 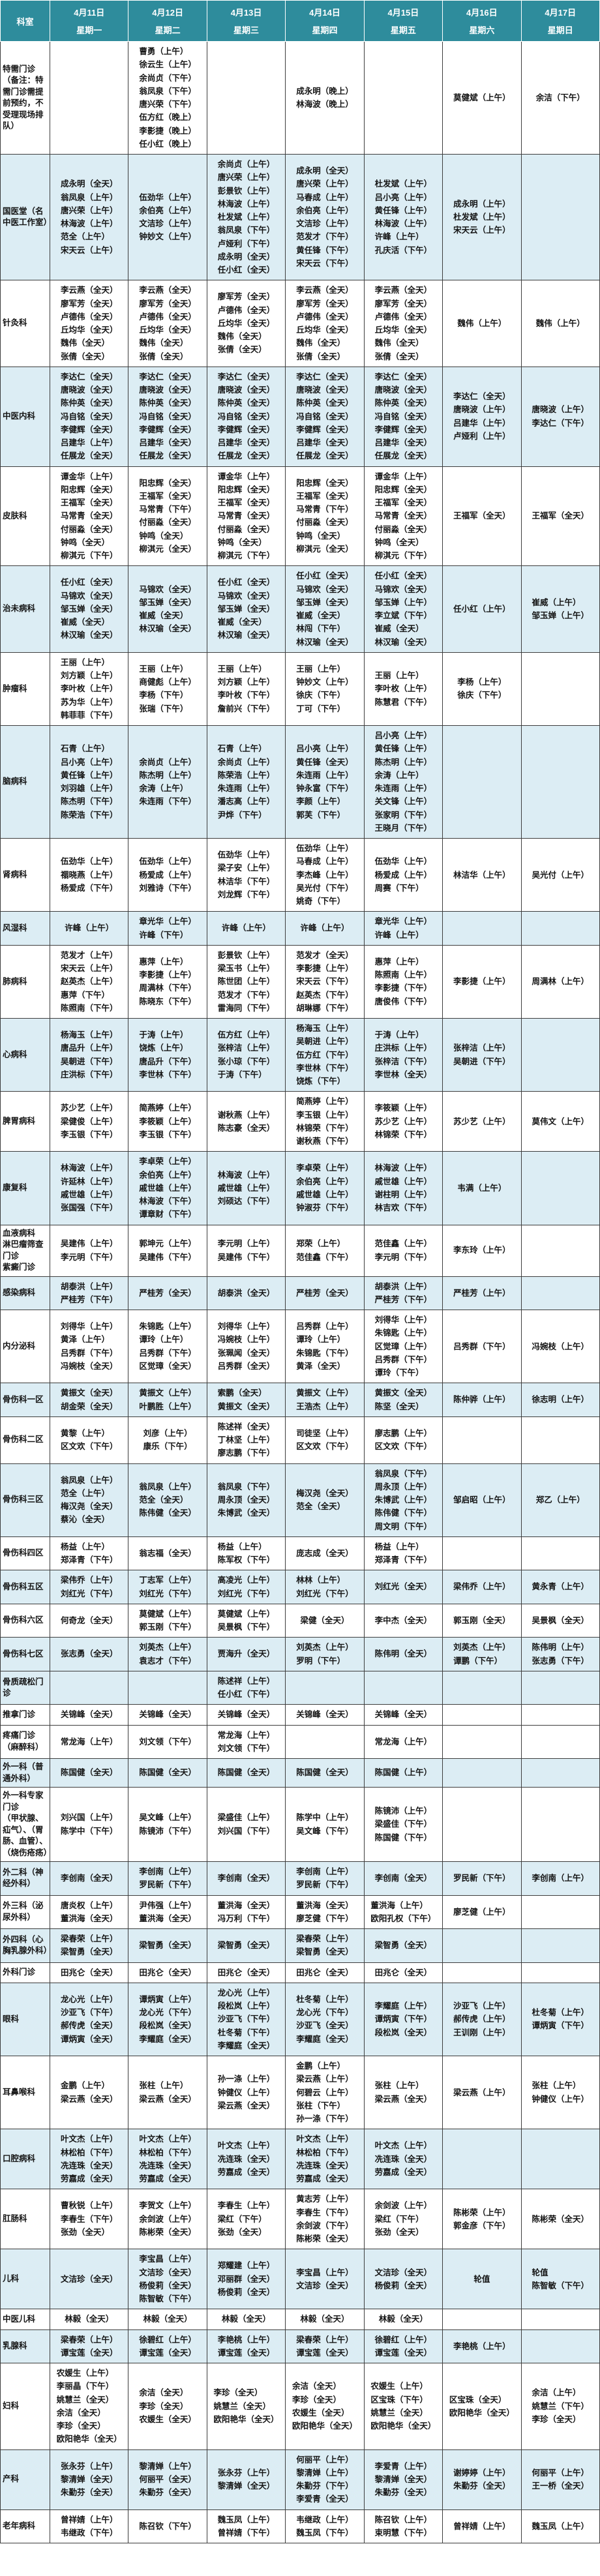 I want to click on schedule-cell: 李中杰（全天）, so click(x=403, y=1620).